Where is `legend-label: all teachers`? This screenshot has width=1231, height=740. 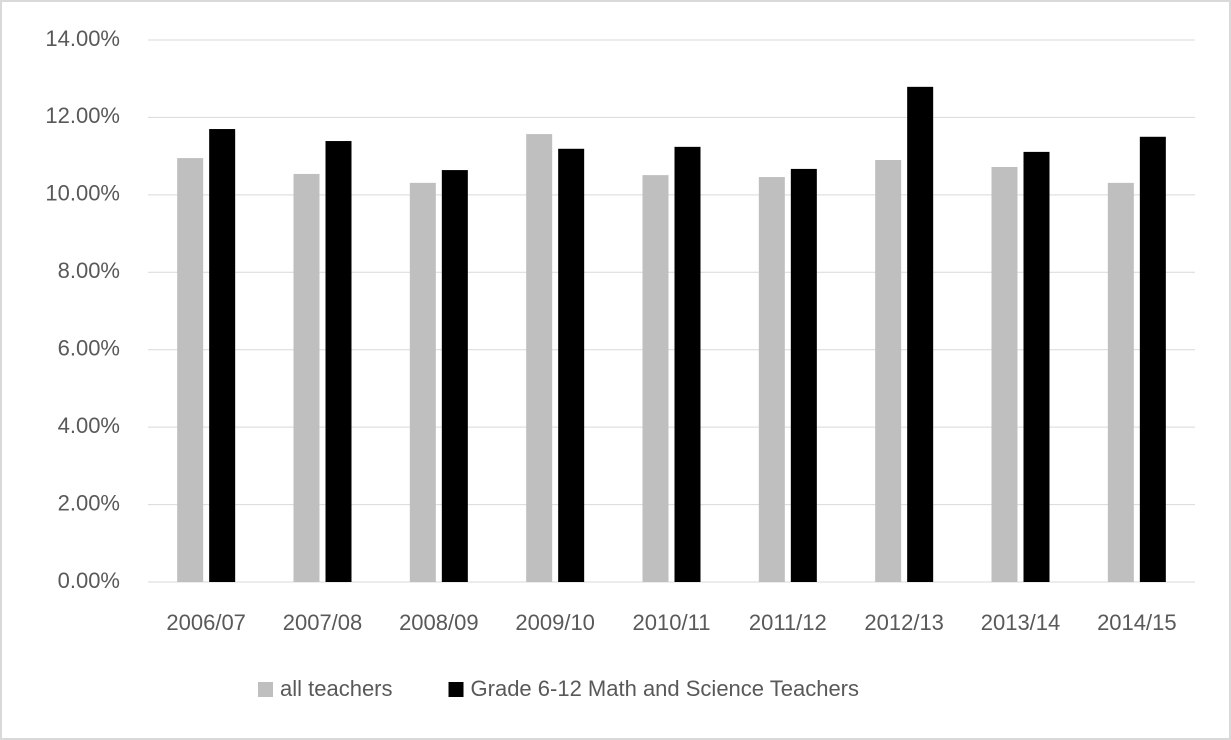
legend-label: all teachers is located at coordinates (336, 688).